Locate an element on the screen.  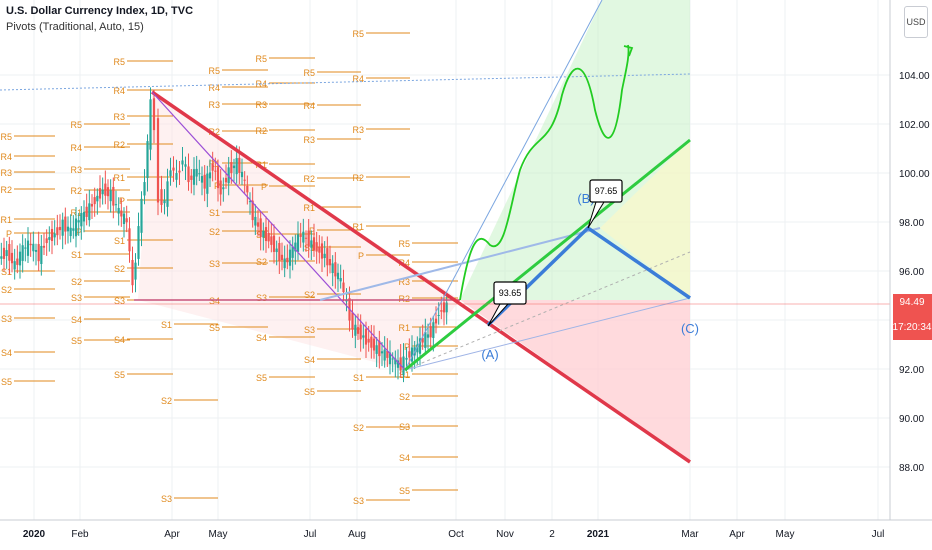
callout-a-text: 93.65 is located at coordinates (510, 293).